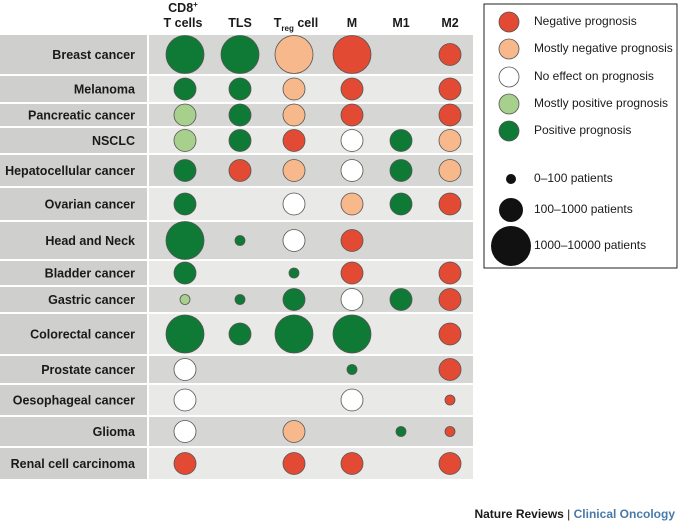  I want to click on legend-swatch-negative, so click(509, 22).